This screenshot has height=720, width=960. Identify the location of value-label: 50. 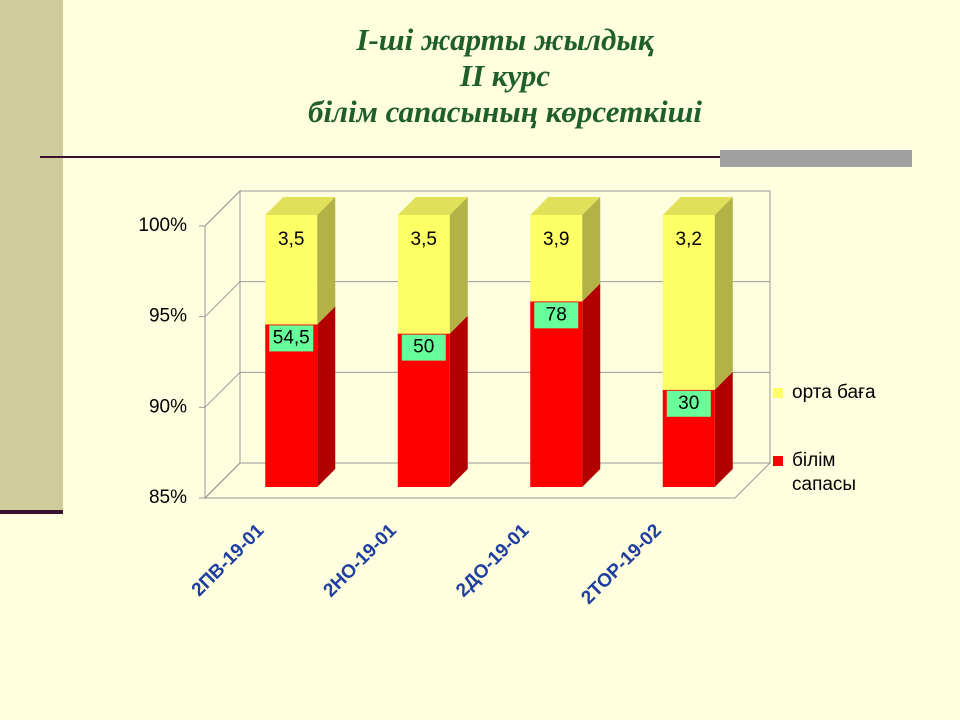
(423, 347).